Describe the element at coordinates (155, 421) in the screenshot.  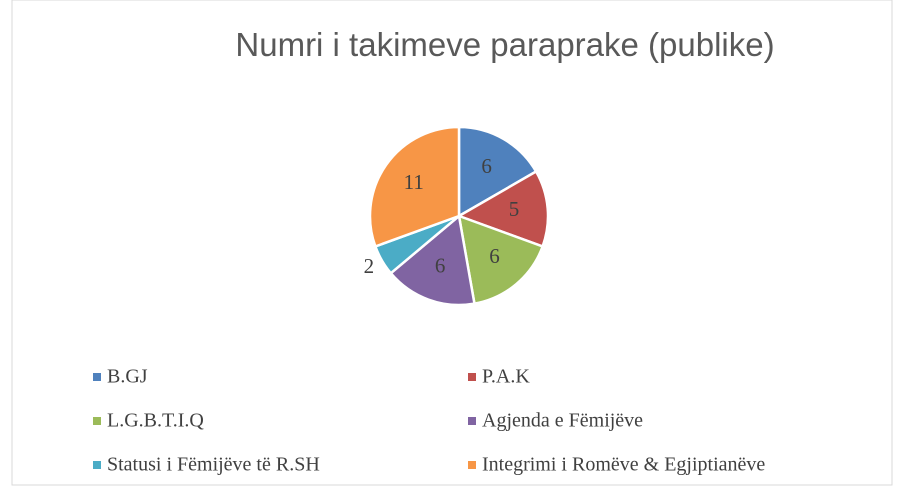
I see `legend-label: L.G.B.T.I.Q` at that location.